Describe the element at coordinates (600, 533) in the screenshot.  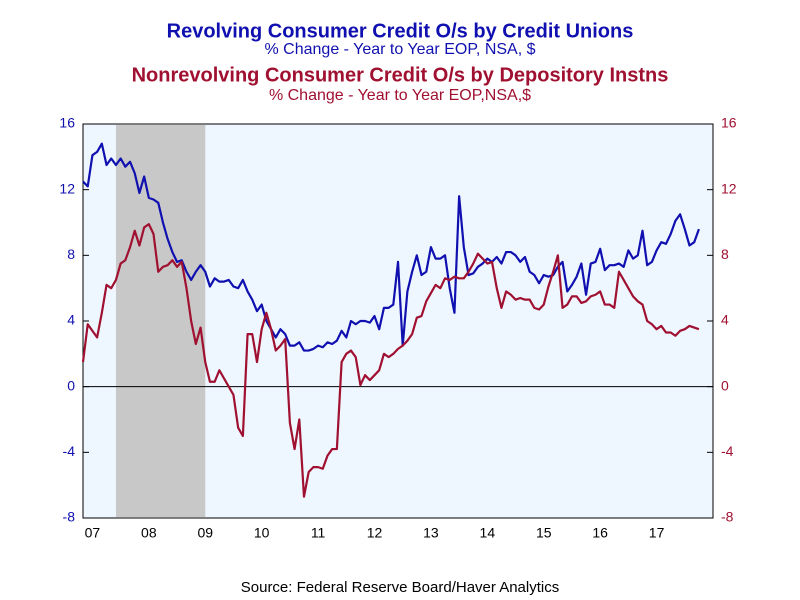
I see `x-tick-label: 16` at that location.